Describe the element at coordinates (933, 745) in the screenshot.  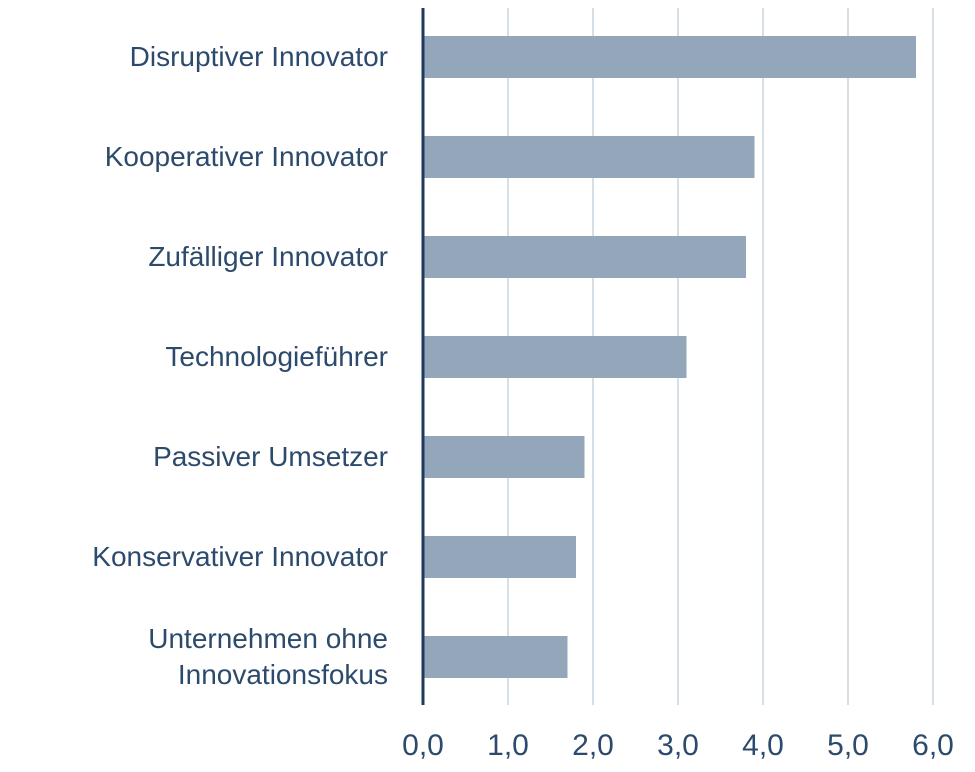
I see `x-tick-label: 6,0` at that location.